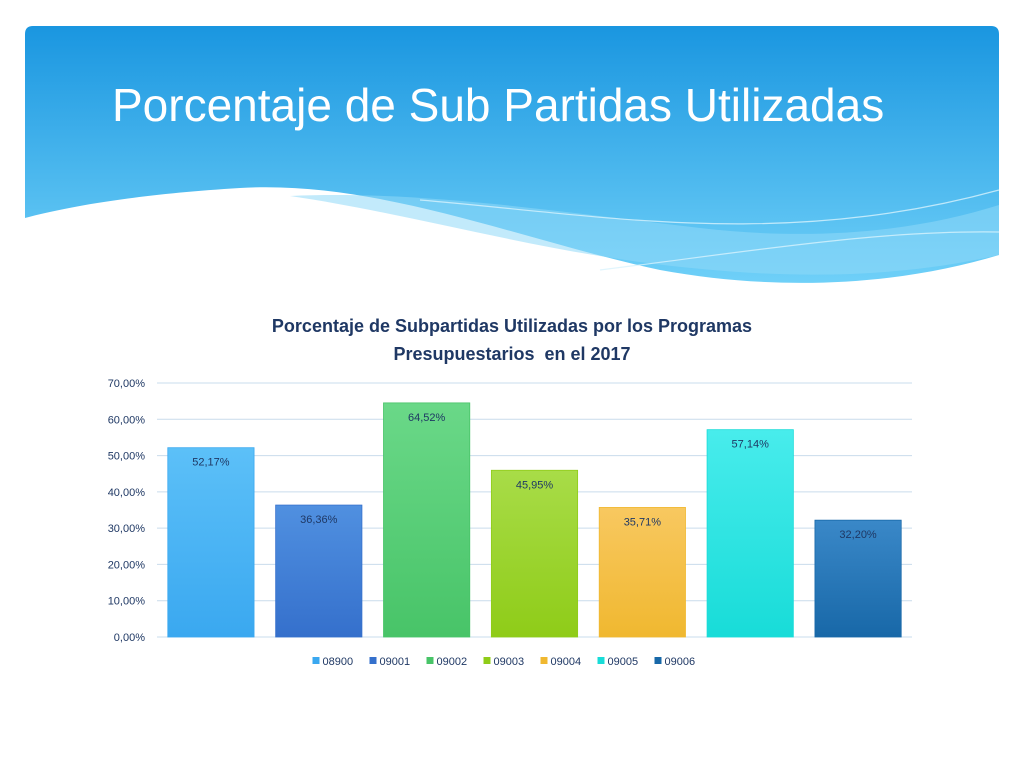 This screenshot has height=768, width=1024. I want to click on legend: 08900 09001 09002 09003 09004 09005 09006, so click(504, 662).